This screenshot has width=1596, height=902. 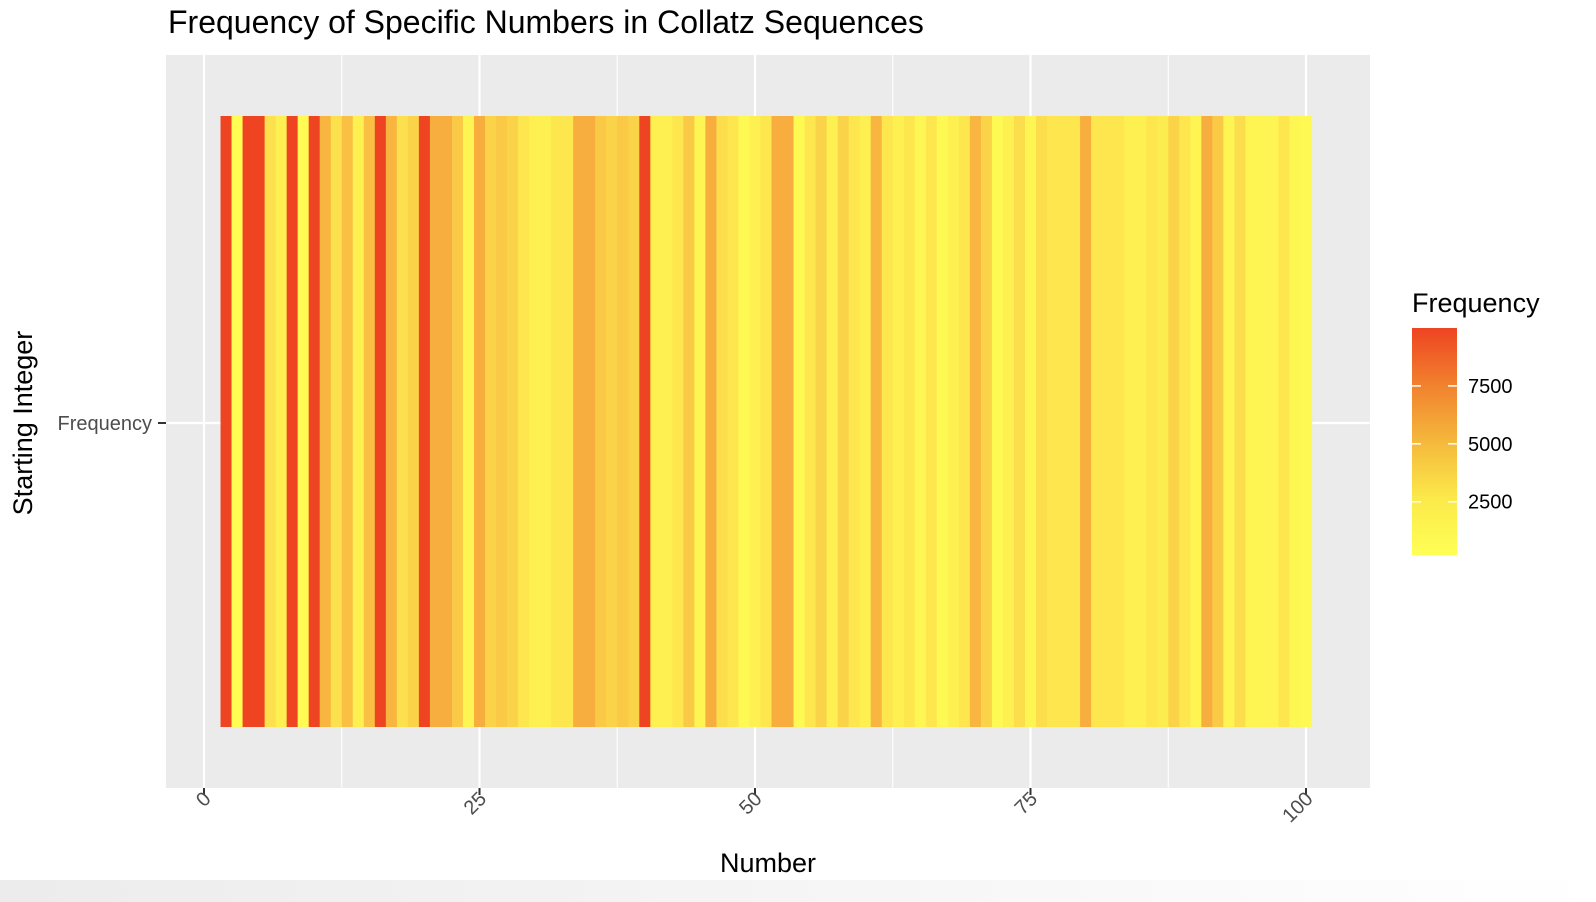 I want to click on legend-tick-label: 2500, so click(x=1490, y=503).